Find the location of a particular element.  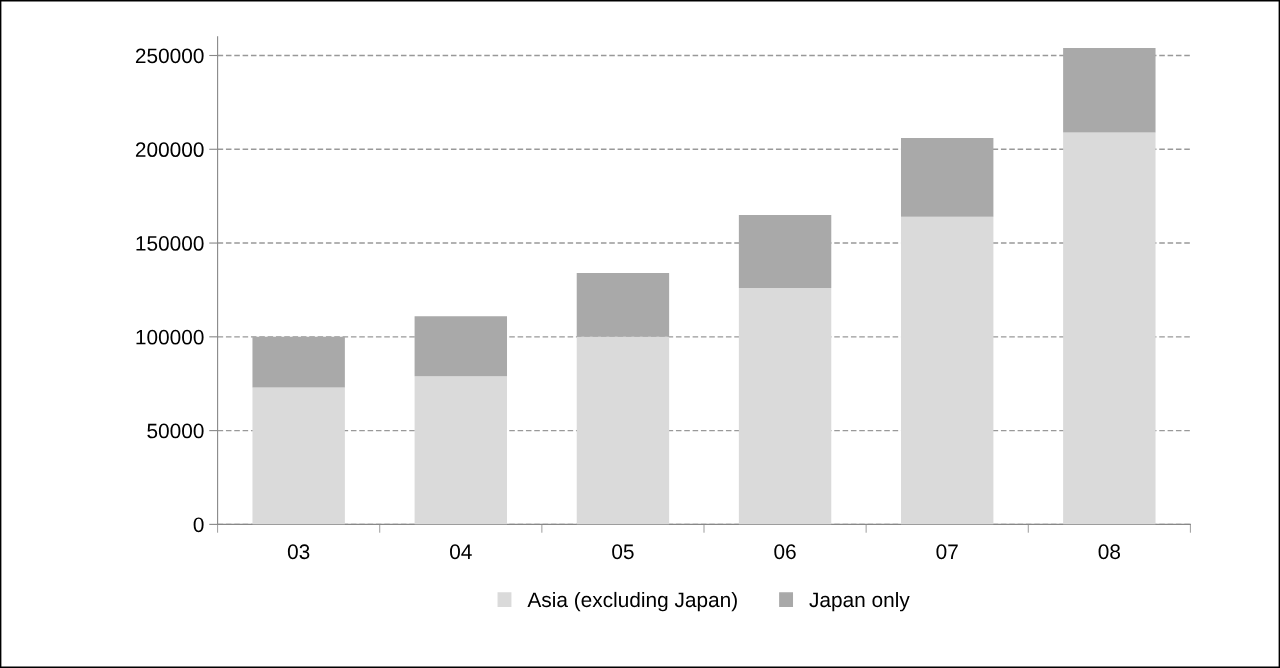

legend-label: Asia (excluding Japan) is located at coordinates (632, 601).